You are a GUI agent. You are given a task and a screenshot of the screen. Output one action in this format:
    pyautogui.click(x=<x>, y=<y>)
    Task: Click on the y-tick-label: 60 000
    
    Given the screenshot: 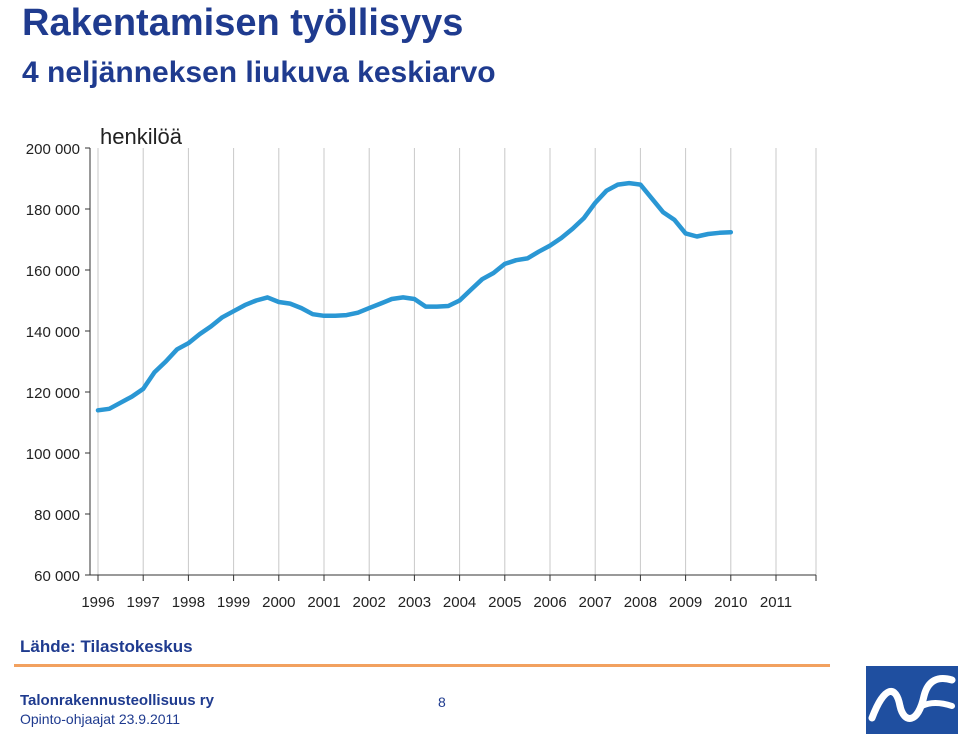 What is the action you would take?
    pyautogui.click(x=57, y=576)
    